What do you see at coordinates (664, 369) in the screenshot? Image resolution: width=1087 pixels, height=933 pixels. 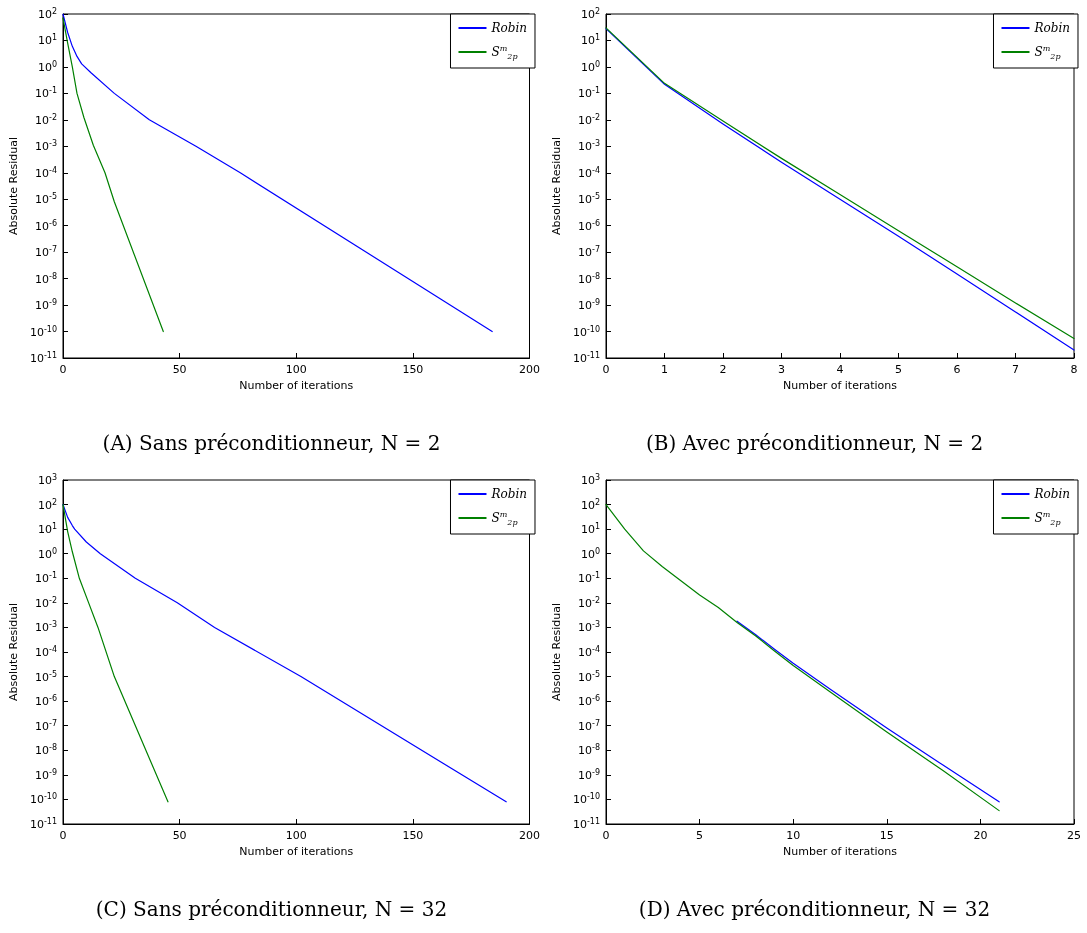 I see `x-tick-label: 1` at bounding box center [664, 369].